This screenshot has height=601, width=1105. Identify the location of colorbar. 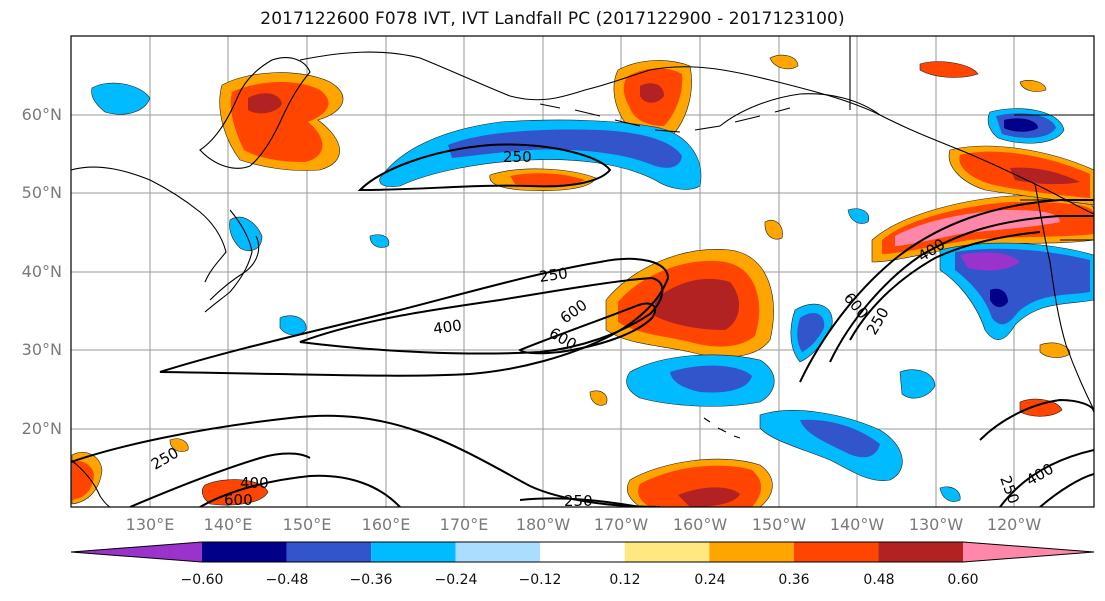
(582, 552).